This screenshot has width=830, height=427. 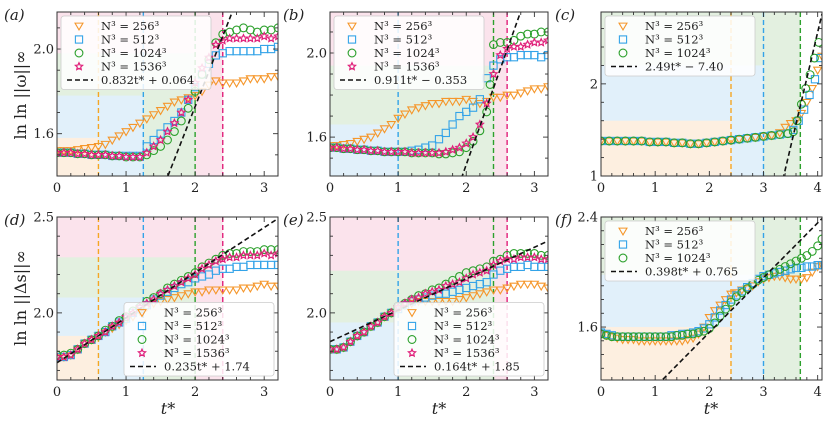 I want to click on y-tick-label: 2, so click(x=594, y=84).